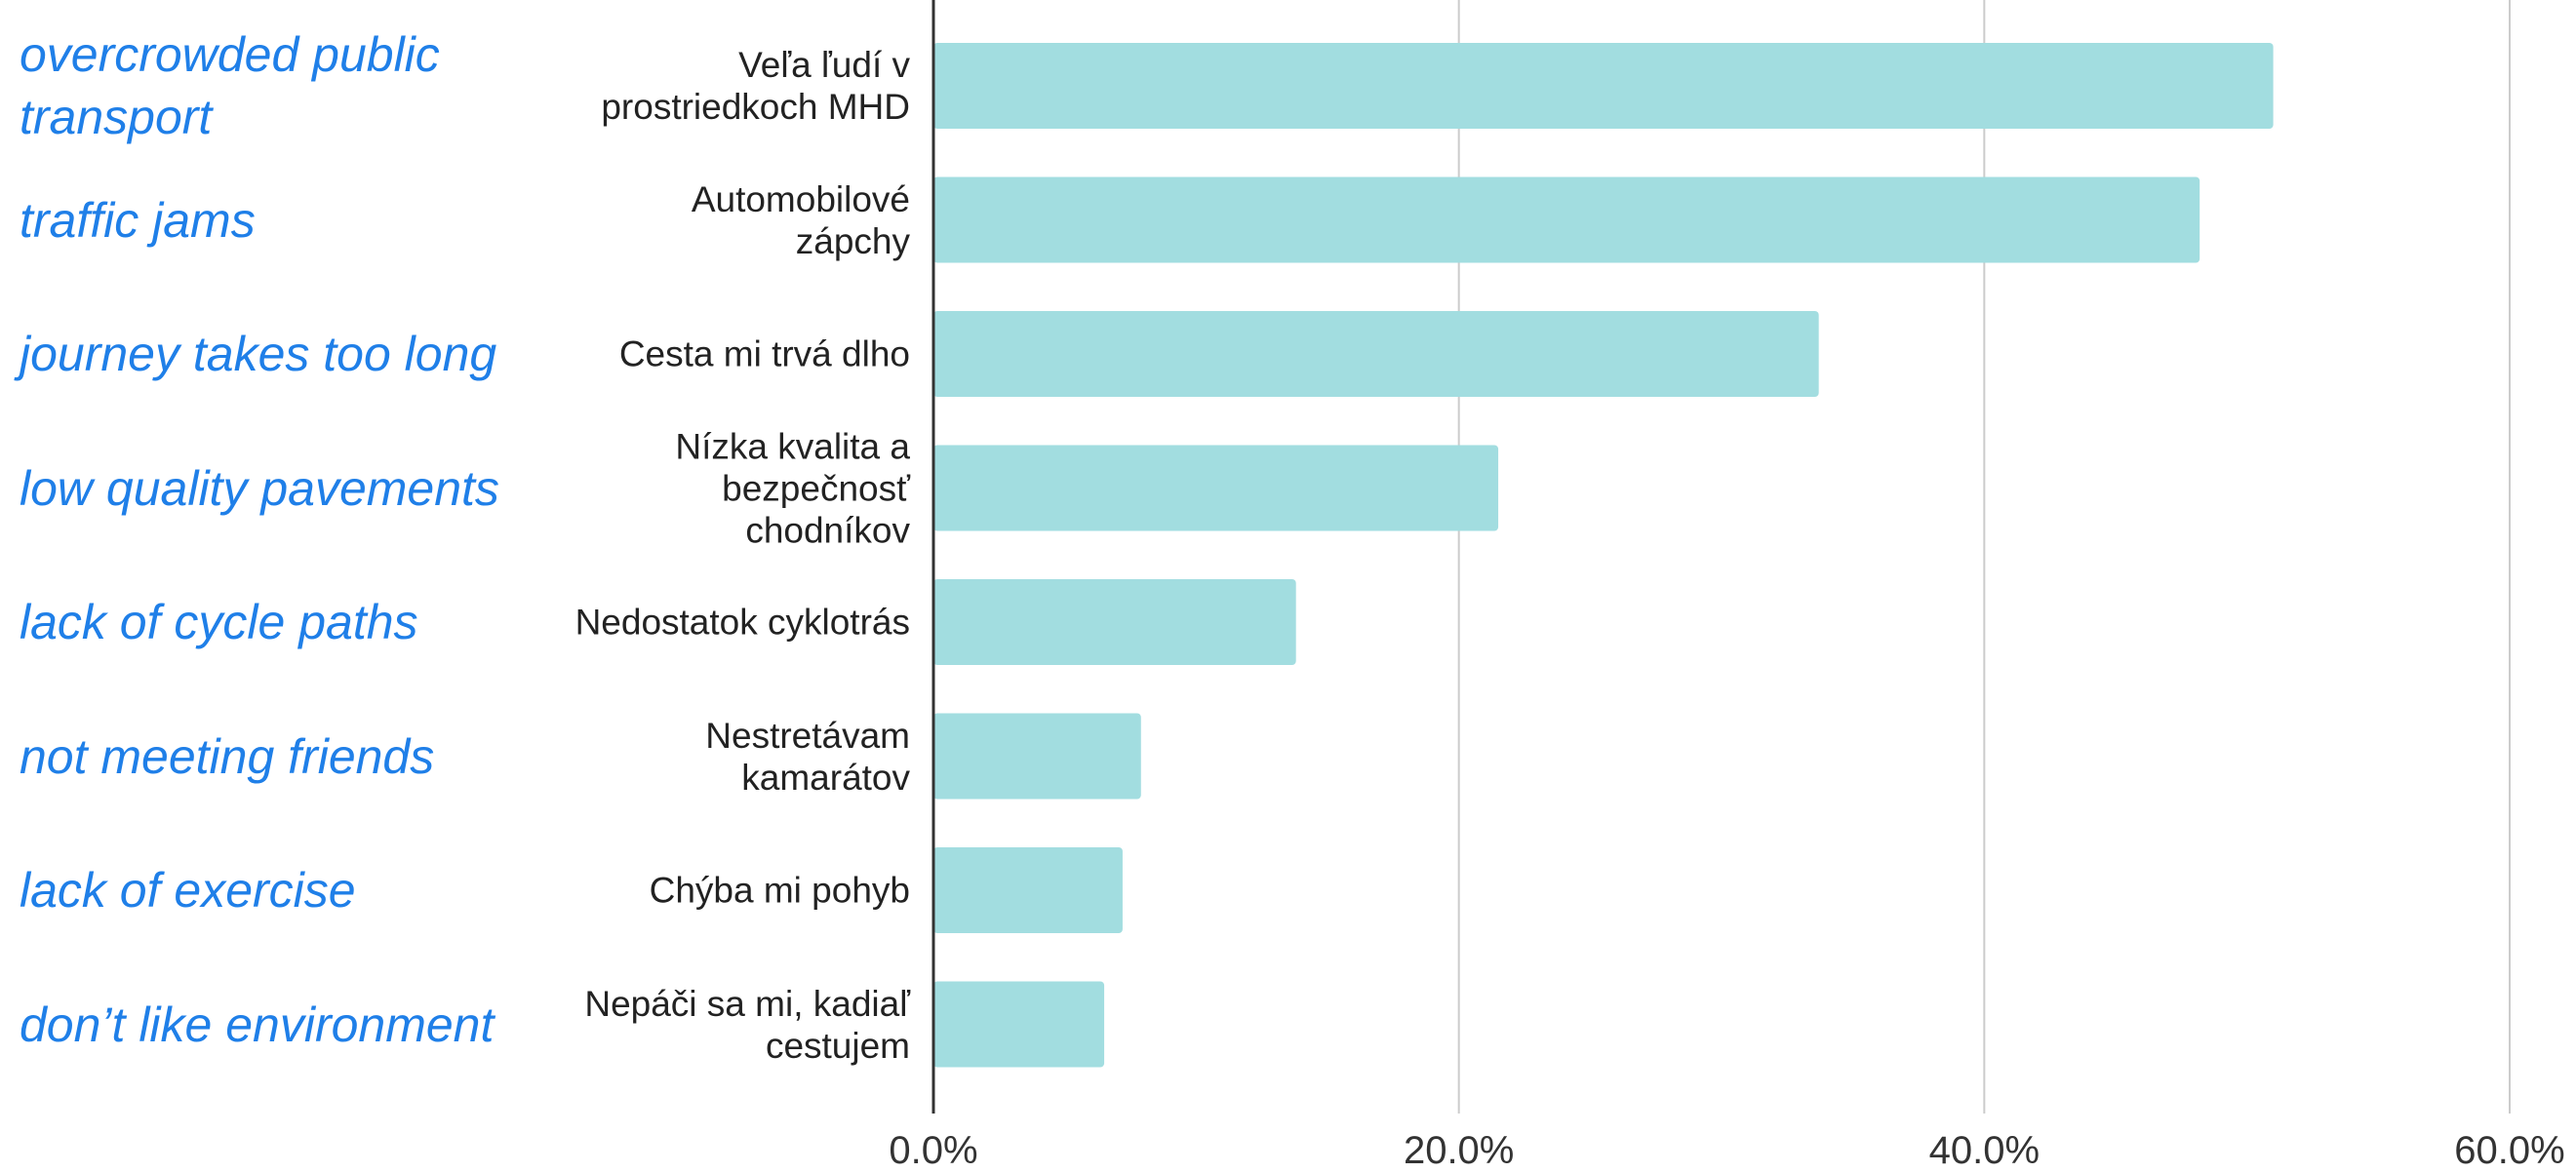 The height and width of the screenshot is (1173, 2576). Describe the element at coordinates (792, 488) in the screenshot. I see `category-label: Nízka kvalita a bezpečnosť chodníkov` at that location.